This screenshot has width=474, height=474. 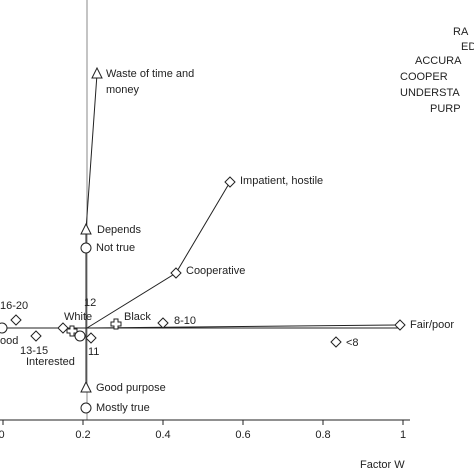 I want to click on x-tick-label: 0.6, so click(x=242, y=435).